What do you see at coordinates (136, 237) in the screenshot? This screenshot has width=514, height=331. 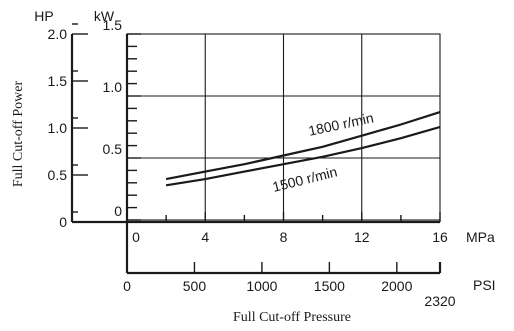 I see `mpa-tick-label: 0` at bounding box center [136, 237].